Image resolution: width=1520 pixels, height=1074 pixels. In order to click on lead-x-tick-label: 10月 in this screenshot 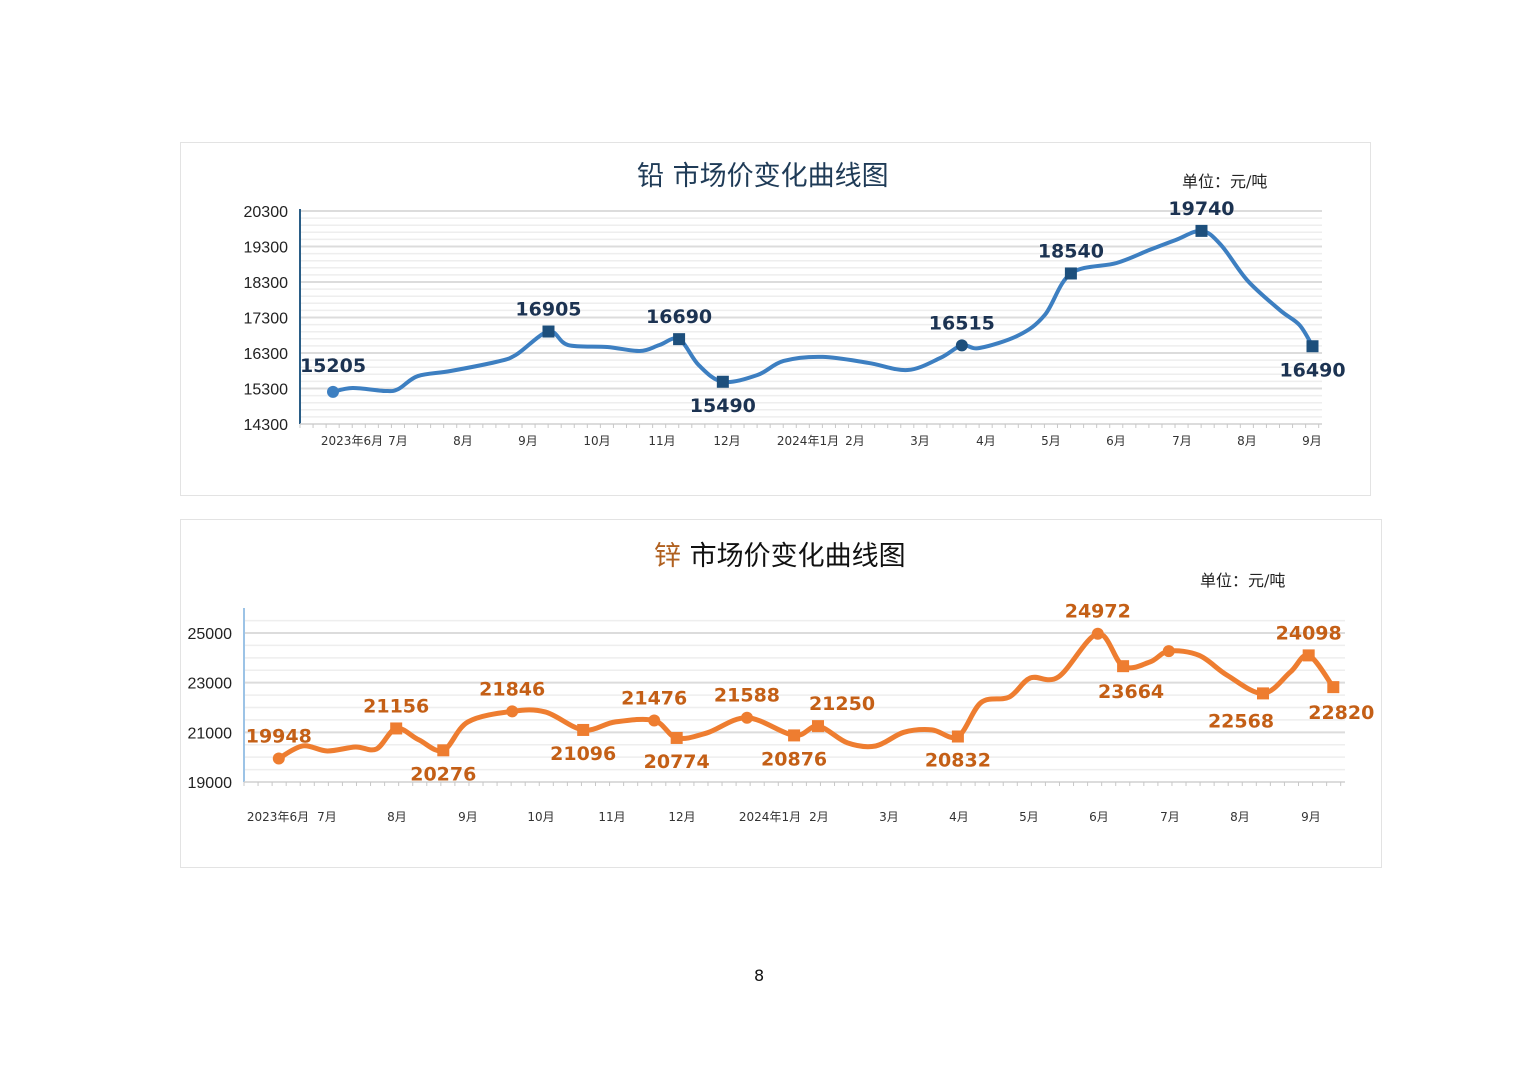, I will do `click(596, 441)`.